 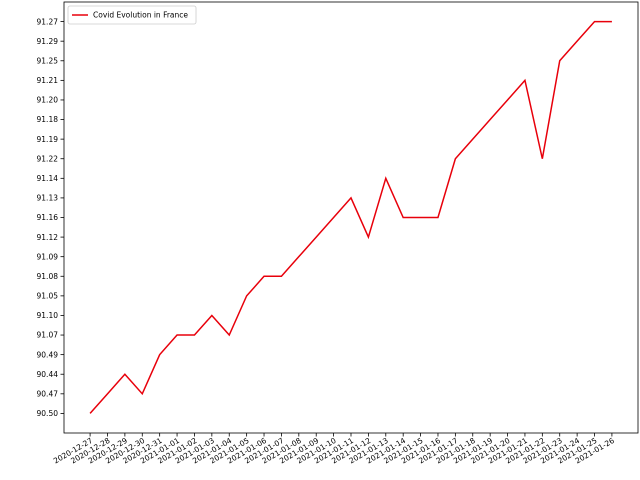 I want to click on legend-label: Covid Evolution in France, so click(x=140, y=15).